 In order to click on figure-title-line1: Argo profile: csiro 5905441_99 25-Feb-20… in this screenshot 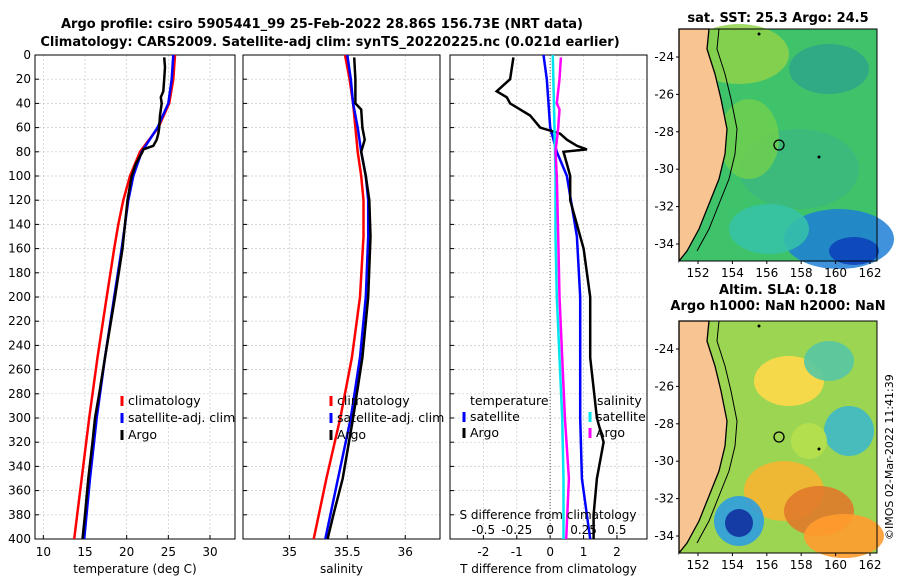, I will do `click(322, 24)`.